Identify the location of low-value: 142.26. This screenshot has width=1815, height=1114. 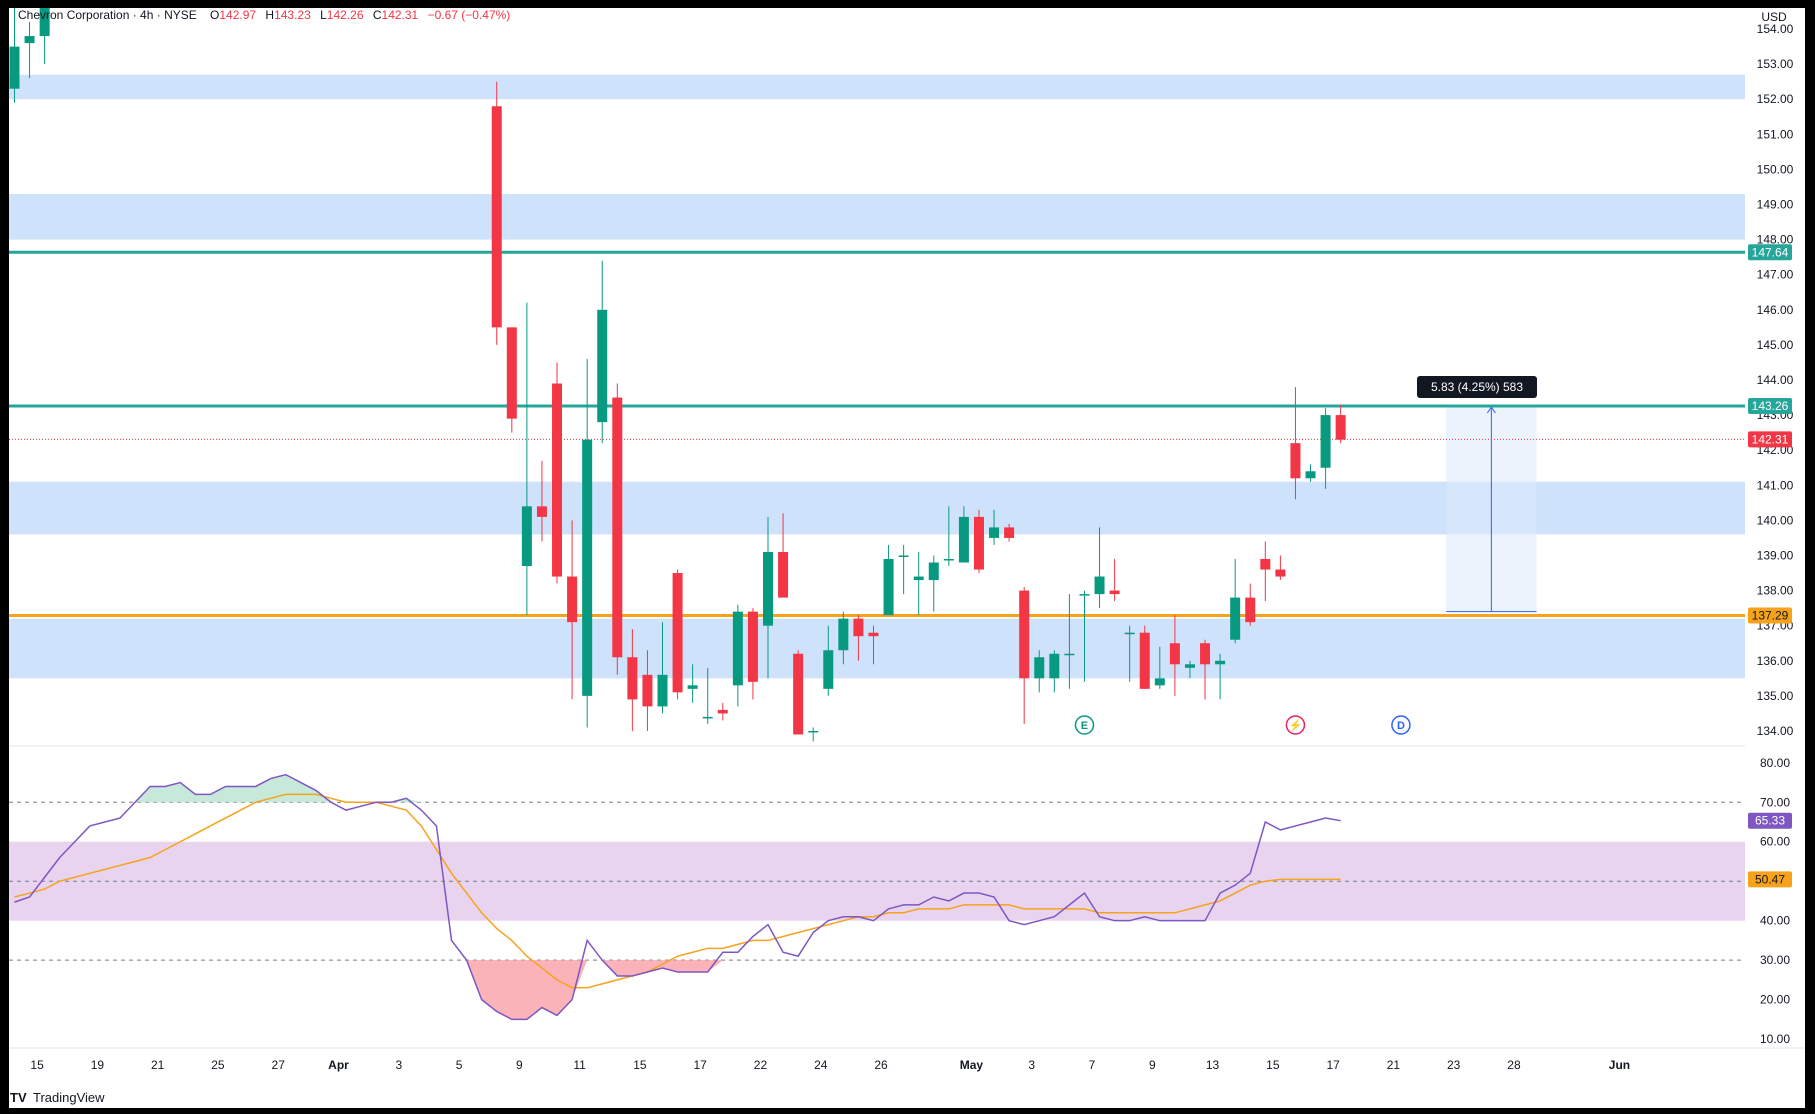
(345, 15).